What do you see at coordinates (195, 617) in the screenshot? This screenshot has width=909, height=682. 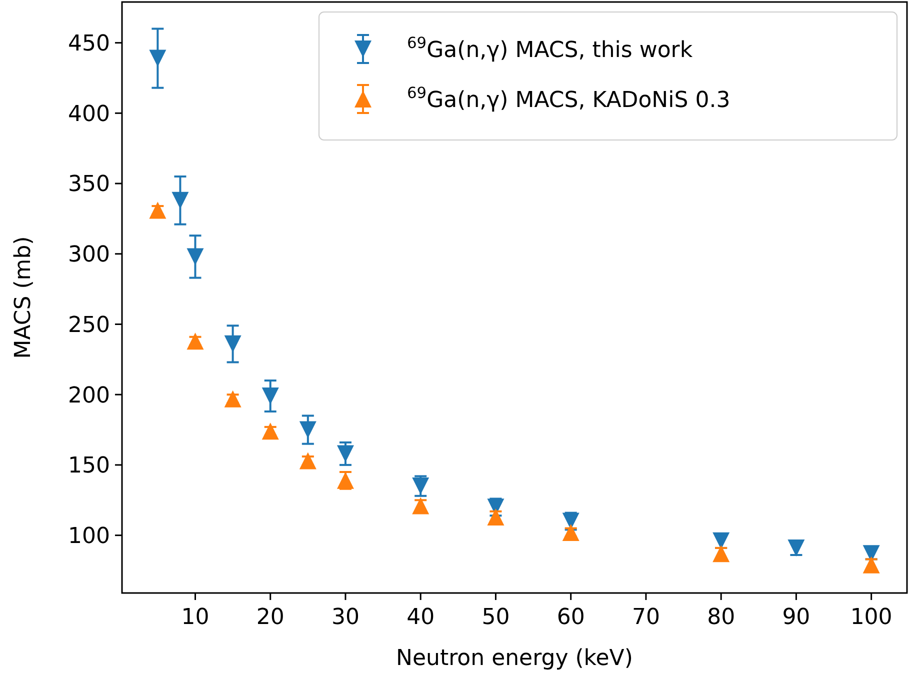 I see `x-tick-label: 10` at bounding box center [195, 617].